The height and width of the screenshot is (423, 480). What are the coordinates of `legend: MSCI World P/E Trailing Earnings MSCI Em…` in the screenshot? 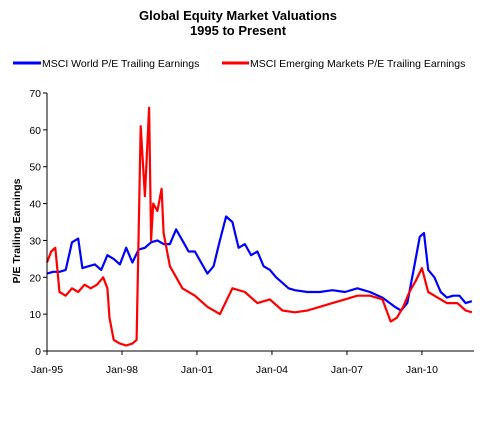 It's located at (239, 64).